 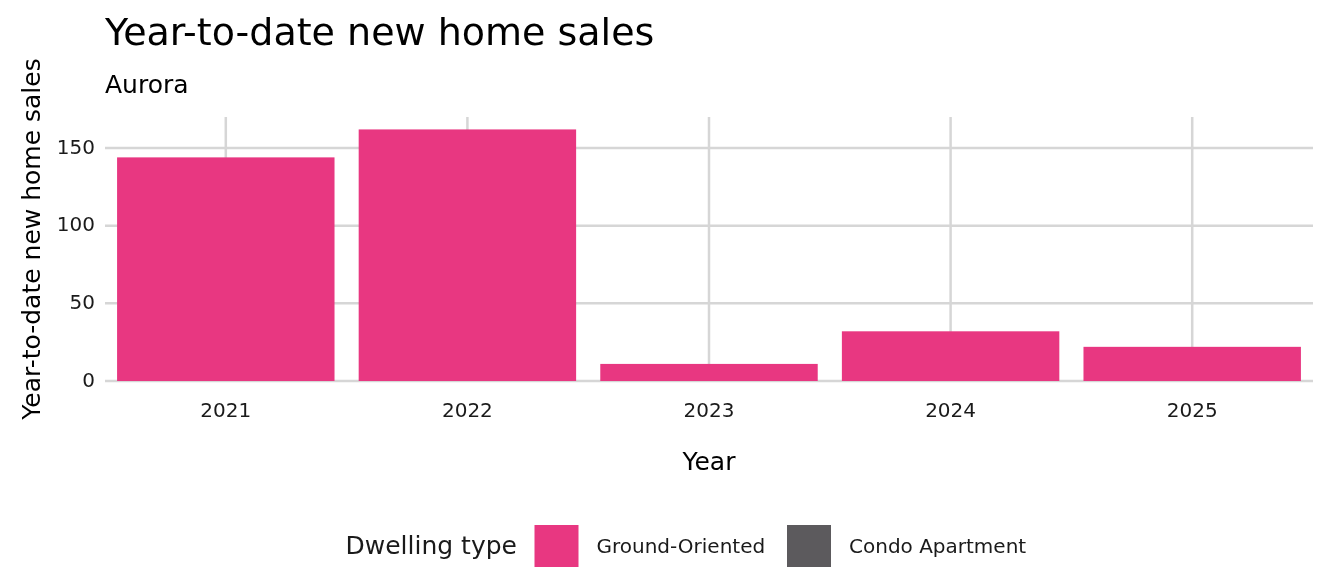 What do you see at coordinates (467, 410) in the screenshot?
I see `x-tick-label: 2022` at bounding box center [467, 410].